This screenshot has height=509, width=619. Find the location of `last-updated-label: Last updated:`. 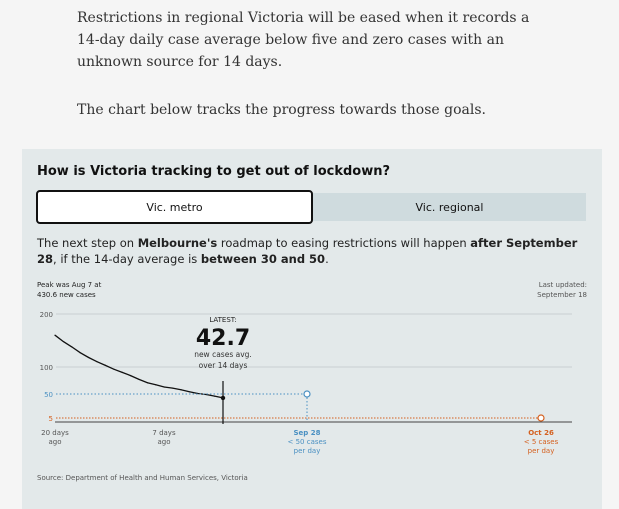

last-updated-label: Last updated: is located at coordinates (562, 285).